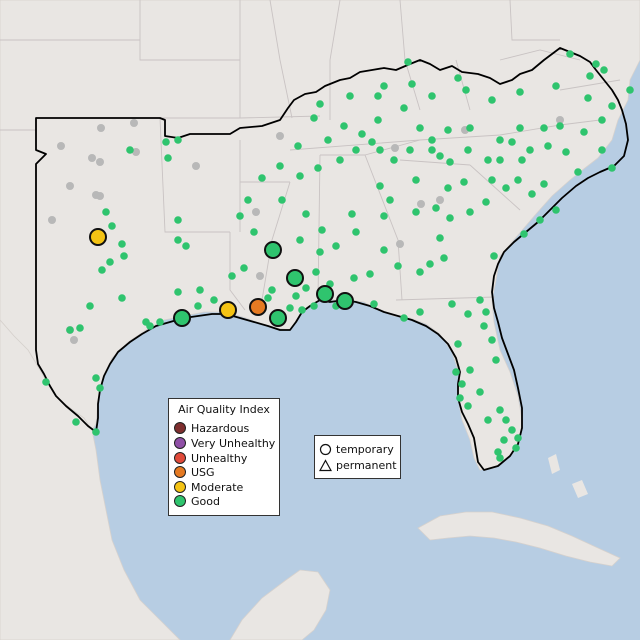  Describe the element at coordinates (228, 310) in the screenshot. I see `site-moderate-temporary` at that location.